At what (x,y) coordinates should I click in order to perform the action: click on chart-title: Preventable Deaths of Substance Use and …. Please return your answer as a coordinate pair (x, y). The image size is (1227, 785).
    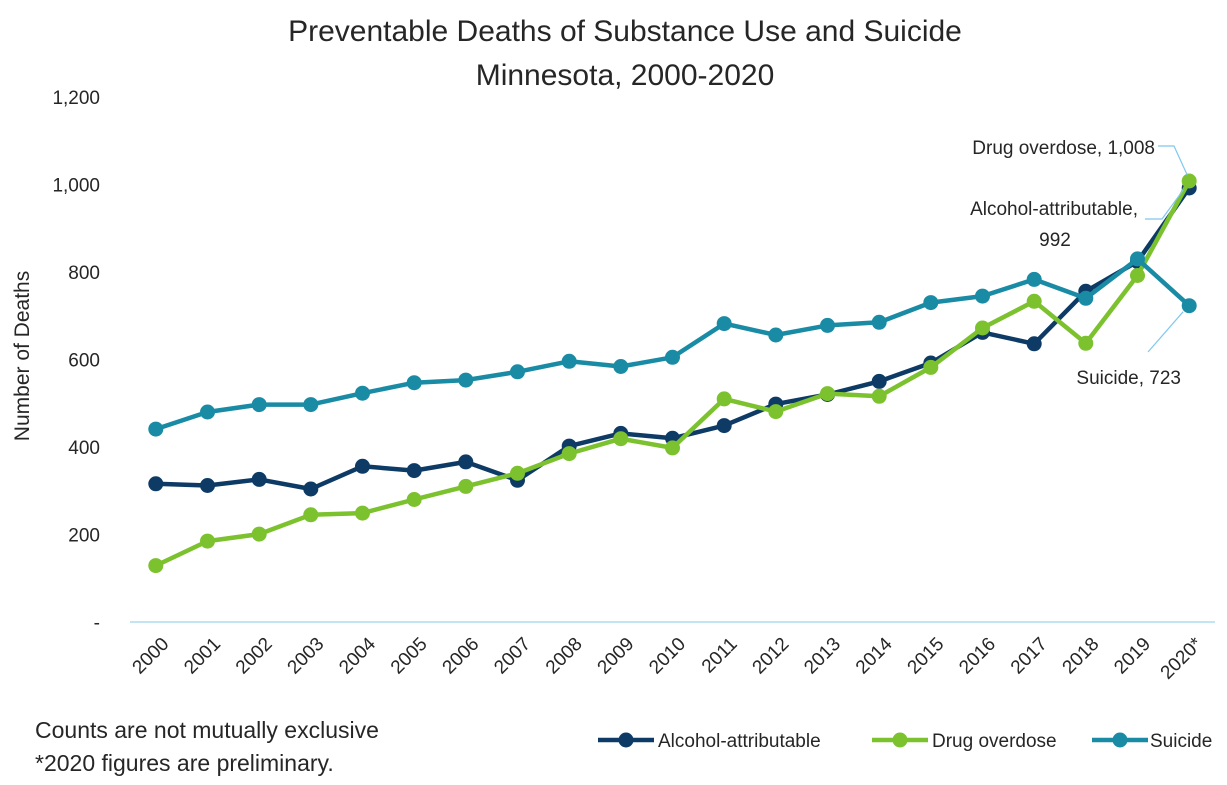
    Looking at the image, I should click on (625, 31).